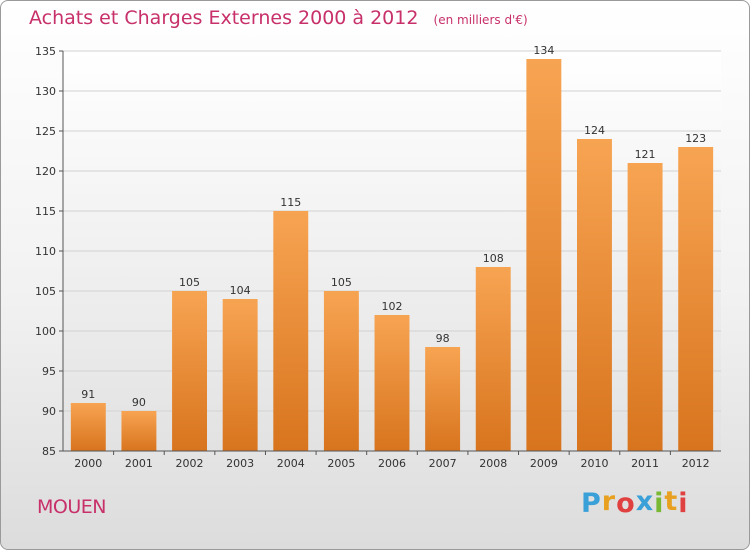  I want to click on y-tick-label: 120, so click(45, 171).